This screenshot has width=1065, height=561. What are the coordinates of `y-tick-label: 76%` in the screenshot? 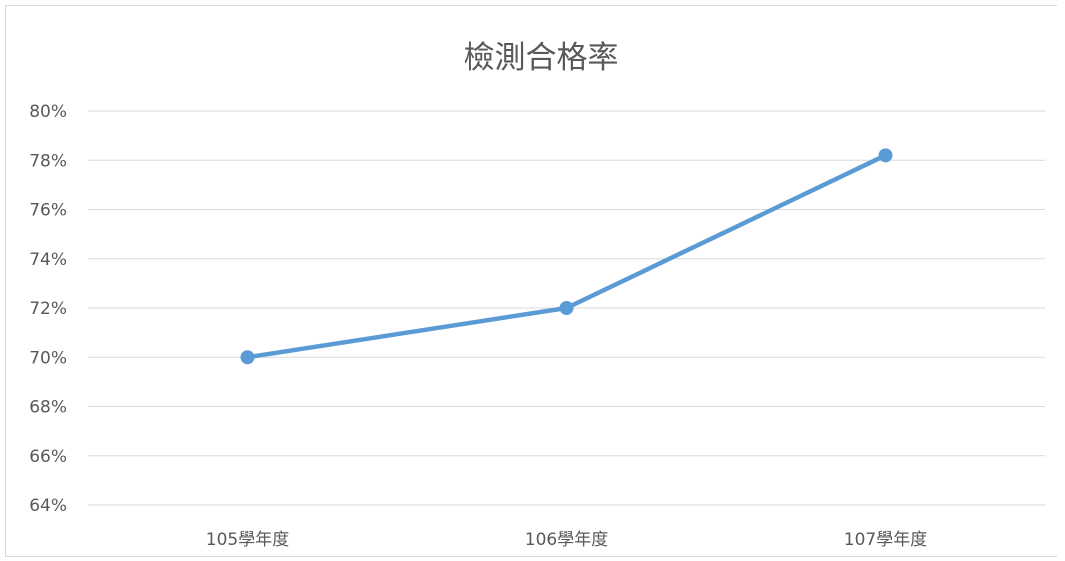 It's located at (48, 211).